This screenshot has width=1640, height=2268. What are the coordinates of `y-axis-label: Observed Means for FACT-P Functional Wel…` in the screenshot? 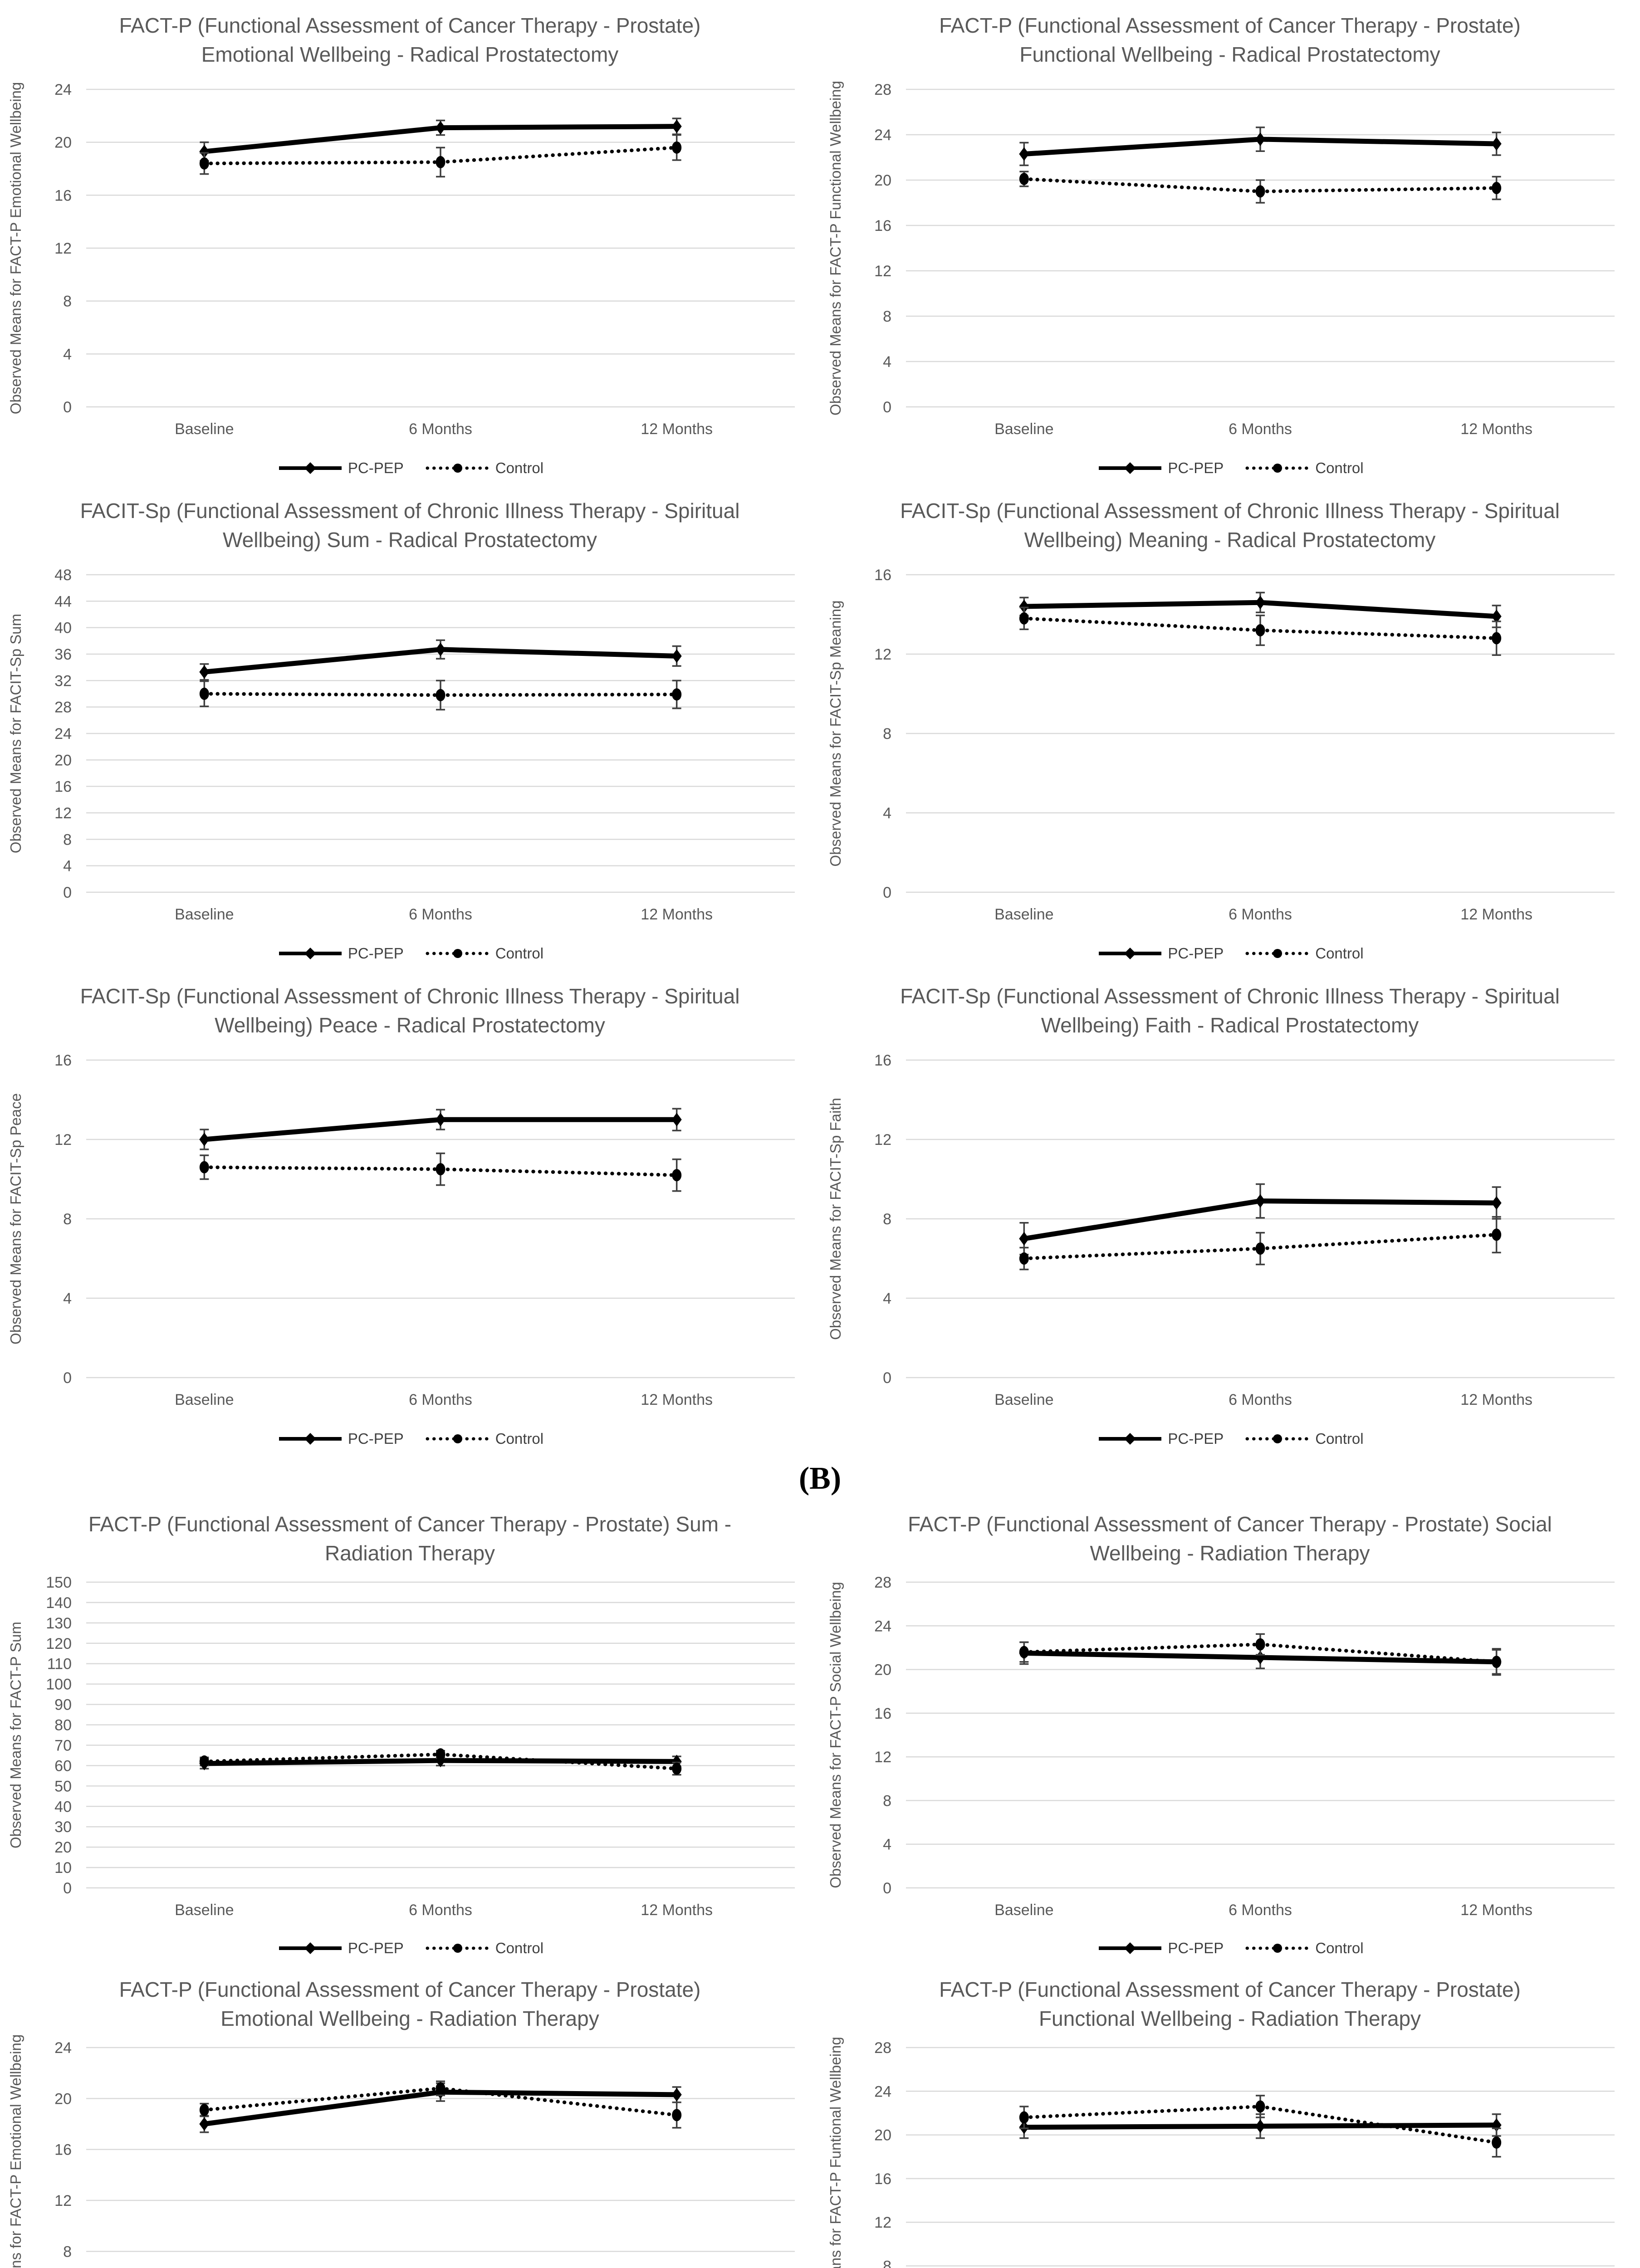 It's located at (835, 248).